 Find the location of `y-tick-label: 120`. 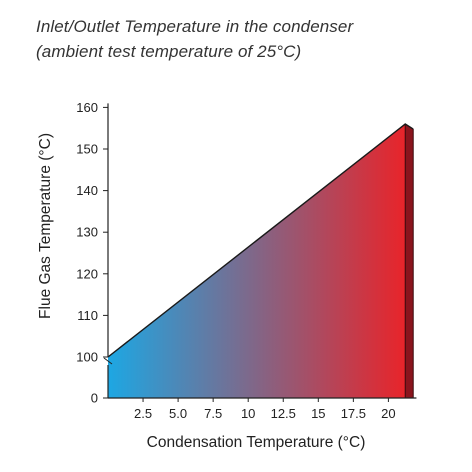

y-tick-label: 120 is located at coordinates (87, 273).